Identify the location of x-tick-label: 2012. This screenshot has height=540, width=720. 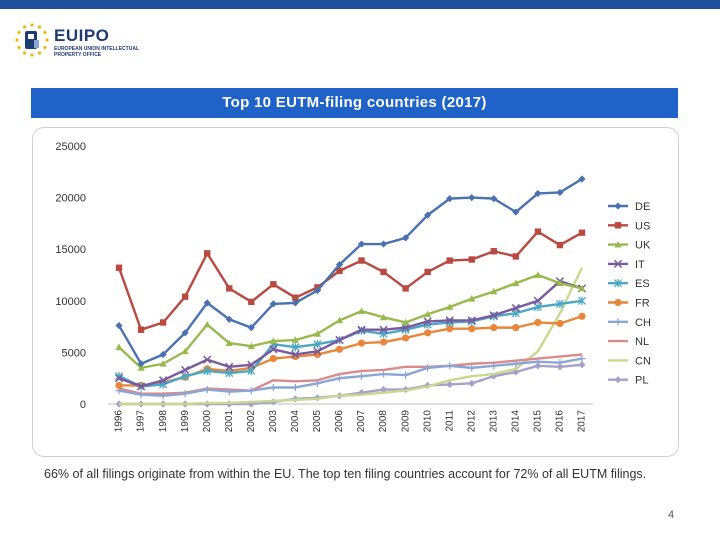
(471, 421).